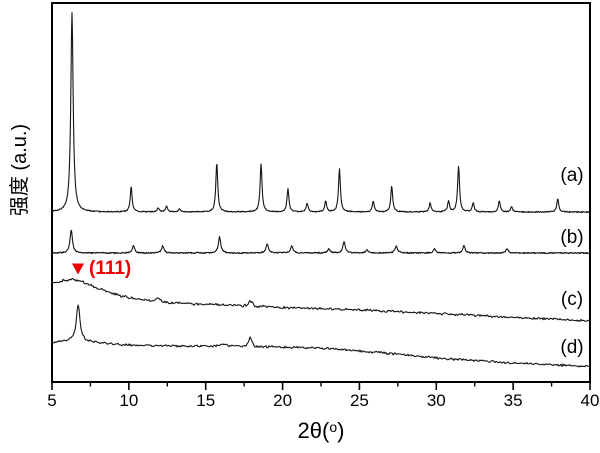 This screenshot has width=600, height=453. Describe the element at coordinates (571, 347) in the screenshot. I see `curve-d-label: (d)` at that location.